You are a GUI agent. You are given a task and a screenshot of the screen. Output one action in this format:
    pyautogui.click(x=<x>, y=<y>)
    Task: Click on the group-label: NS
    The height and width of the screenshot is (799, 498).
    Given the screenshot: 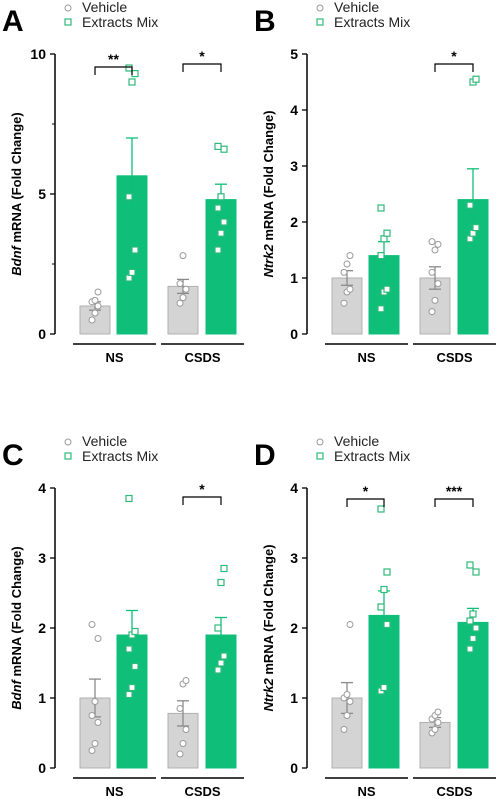 What is the action you would take?
    pyautogui.click(x=114, y=791)
    